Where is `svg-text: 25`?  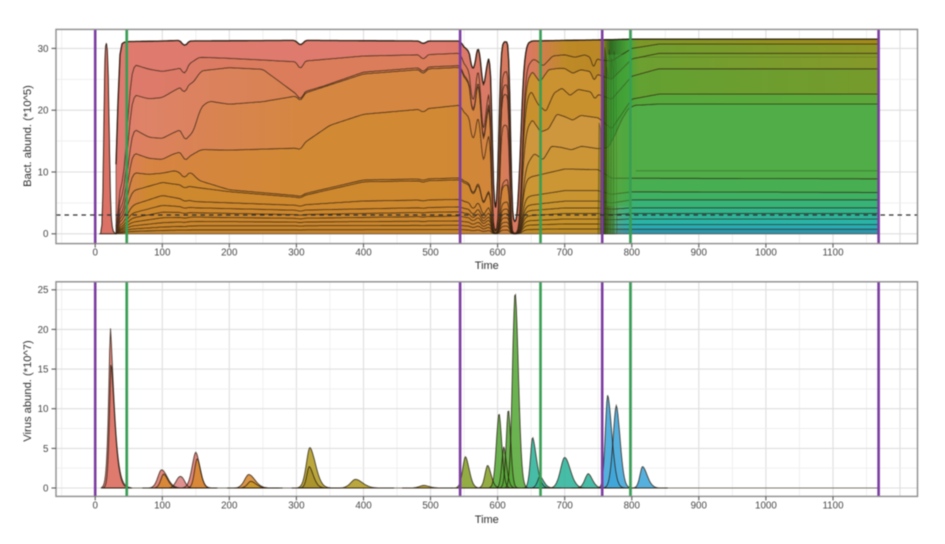 svg-text: 25 is located at coordinates (43, 290).